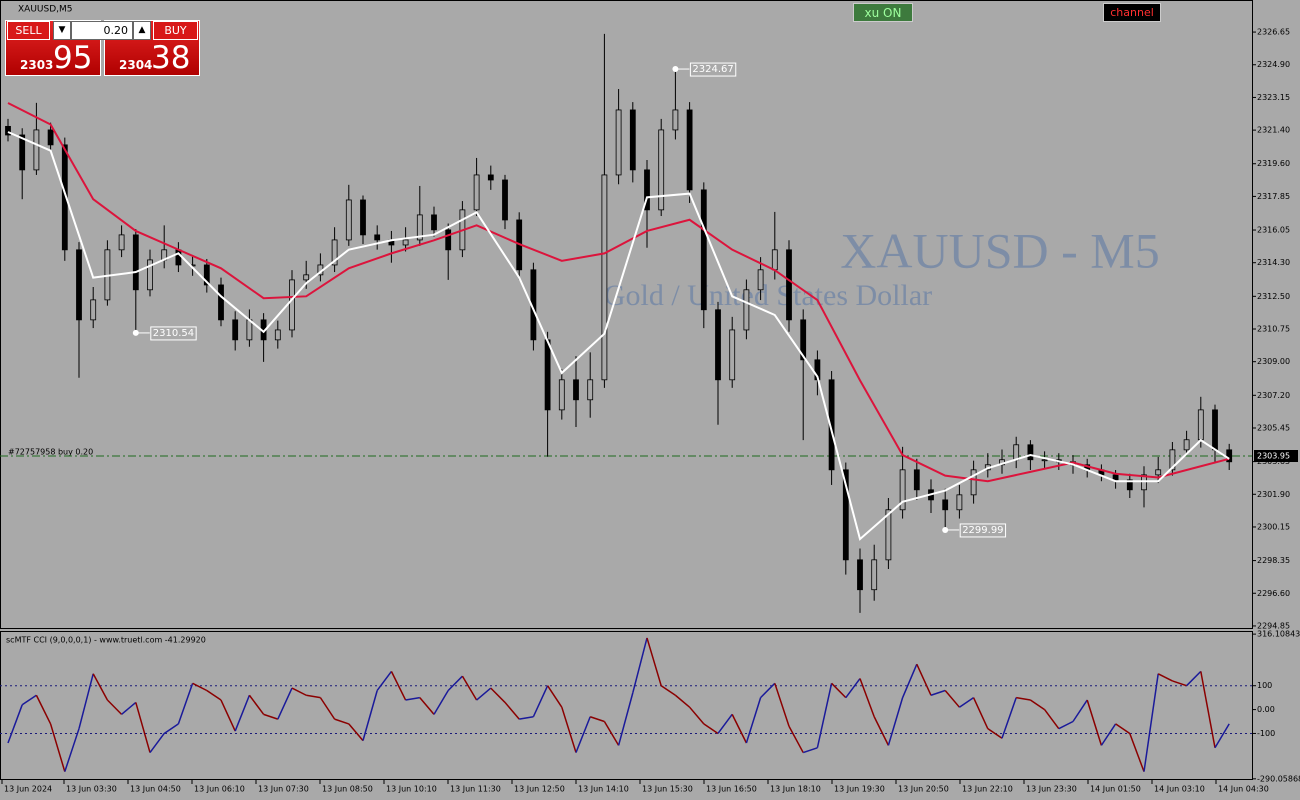 This screenshot has height=800, width=1300. What do you see at coordinates (411, 789) in the screenshot?
I see `x-tick-label: 13 Jun 10:10` at bounding box center [411, 789].